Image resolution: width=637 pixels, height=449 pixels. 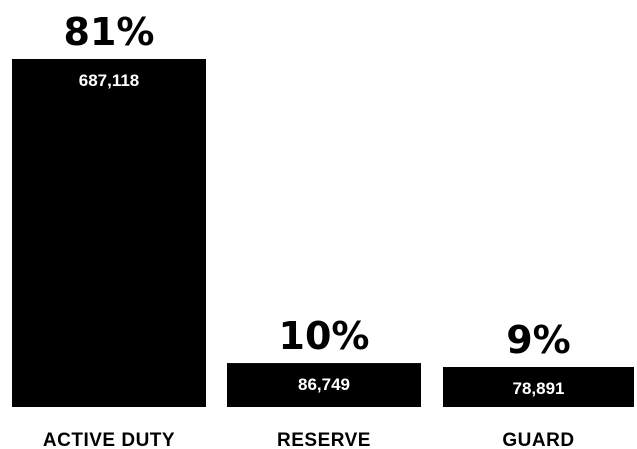 I want to click on bar-guard, so click(x=538, y=387).